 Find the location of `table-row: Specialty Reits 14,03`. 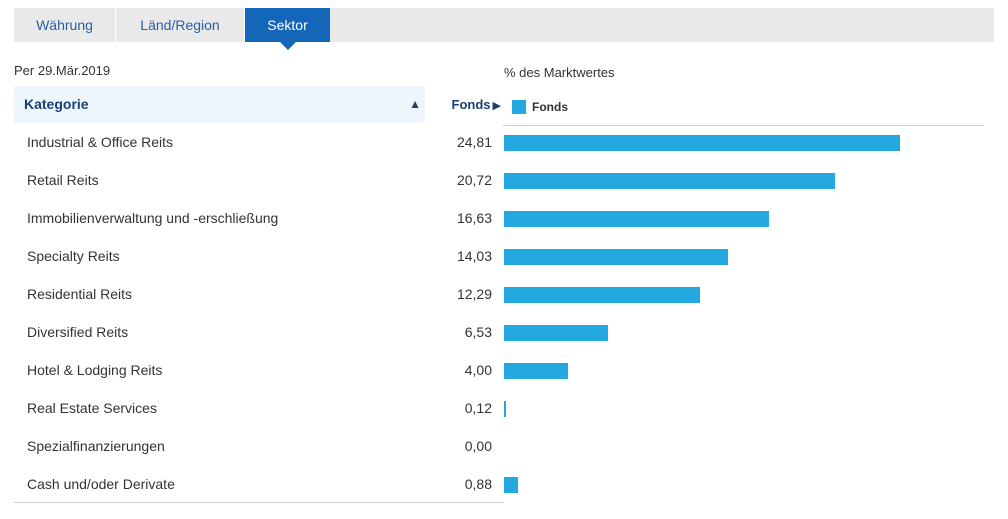

table-row: Specialty Reits 14,03 is located at coordinates (259, 256).